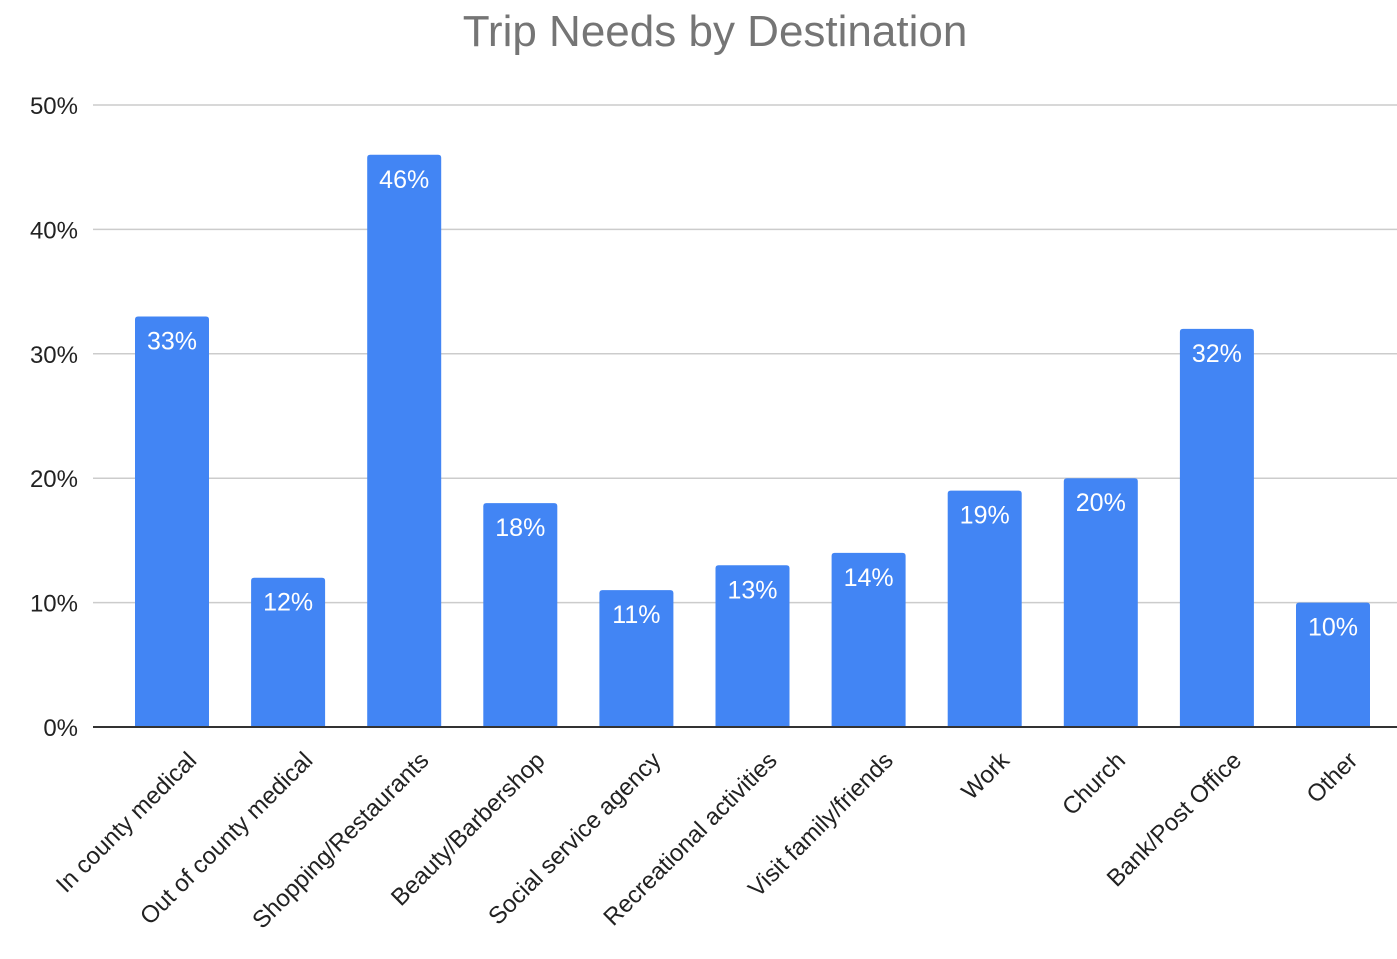 The image size is (1397, 959). What do you see at coordinates (54, 355) in the screenshot?
I see `y-tick-label: 30%` at bounding box center [54, 355].